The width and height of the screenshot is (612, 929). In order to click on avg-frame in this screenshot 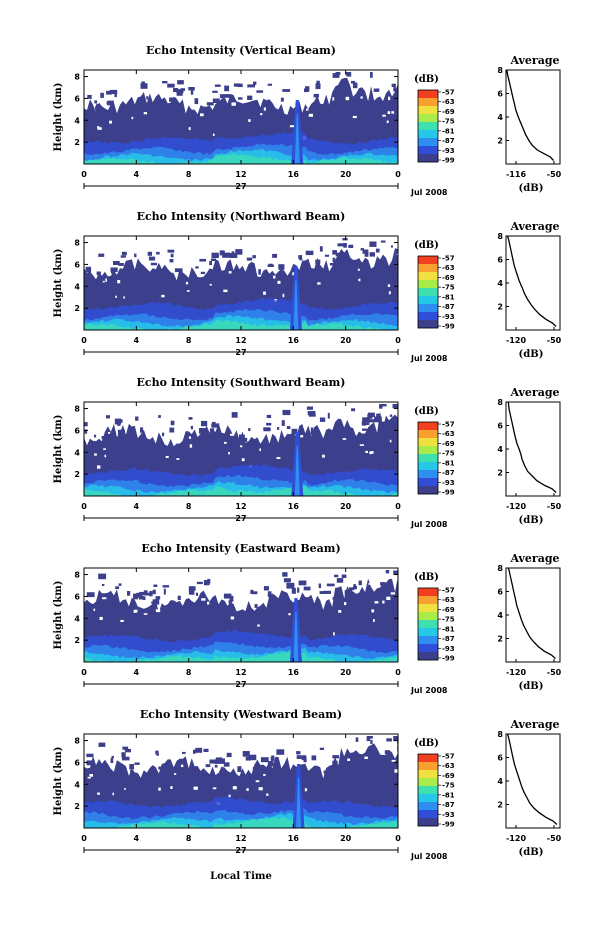, I will do `click(533, 283)`.